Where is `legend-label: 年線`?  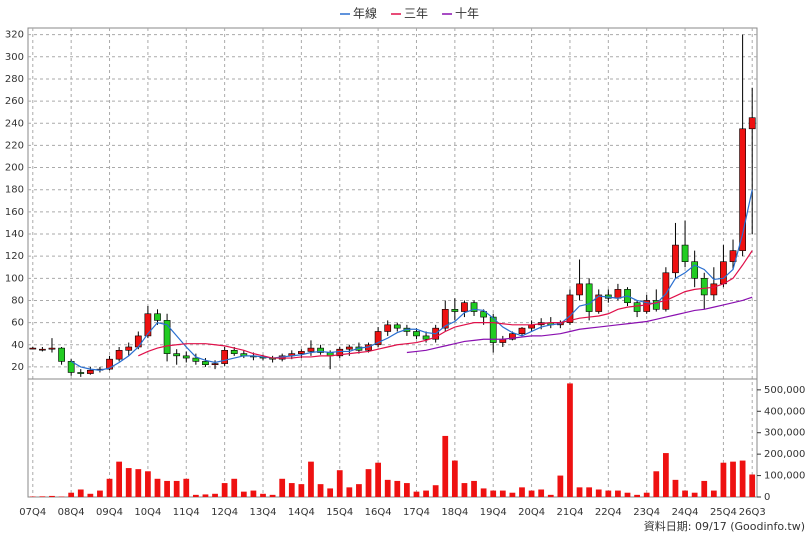 legend-label: 年線 is located at coordinates (365, 13).